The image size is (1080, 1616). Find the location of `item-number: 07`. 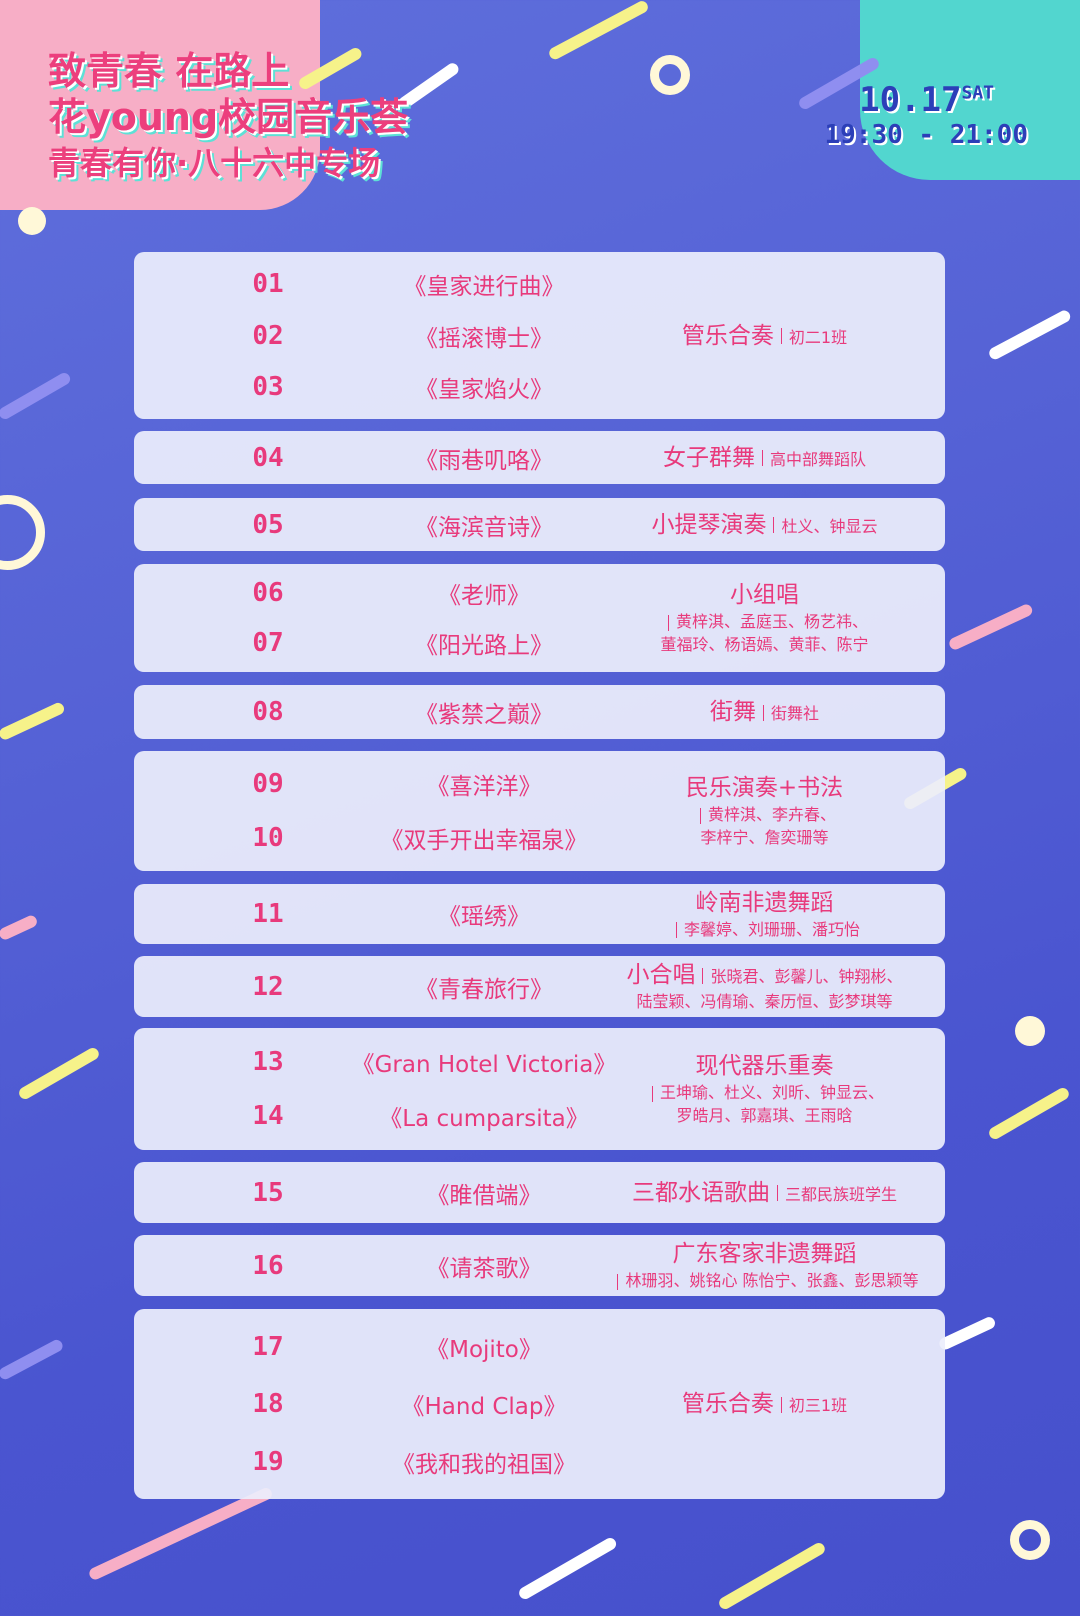

item-number: 07 is located at coordinates (268, 642).